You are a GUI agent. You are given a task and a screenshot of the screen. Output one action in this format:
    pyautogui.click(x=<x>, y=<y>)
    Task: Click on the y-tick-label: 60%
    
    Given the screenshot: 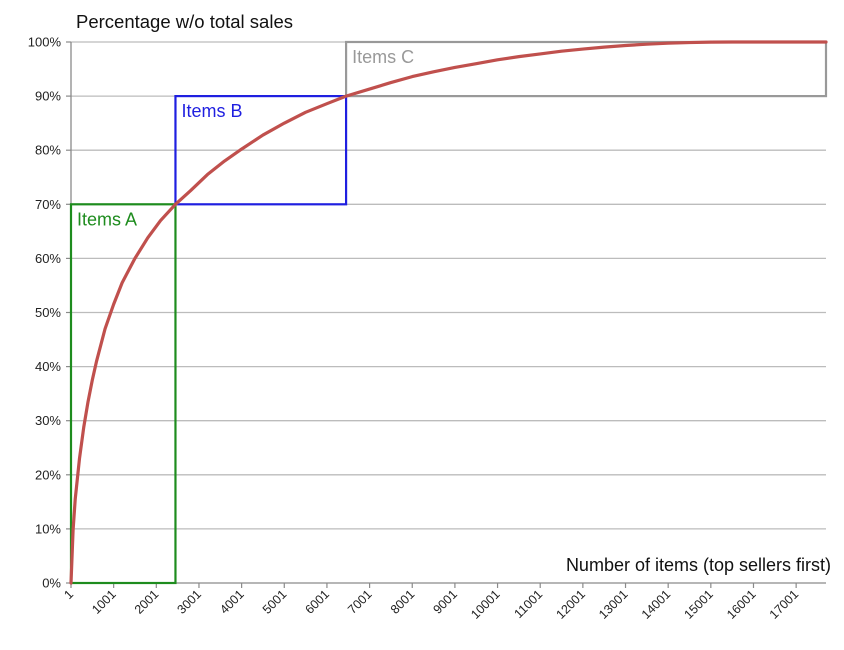 What is the action you would take?
    pyautogui.click(x=48, y=258)
    